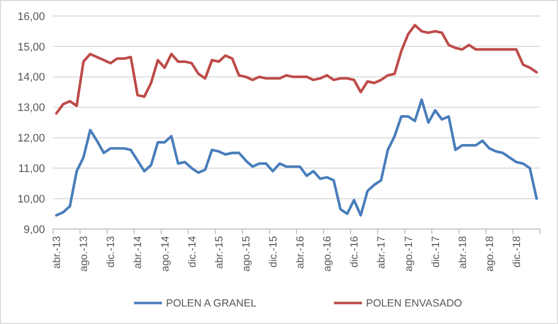 The image size is (558, 324). What do you see at coordinates (300, 252) in the screenshot?
I see `x-tick-label: abr.-16` at bounding box center [300, 252].